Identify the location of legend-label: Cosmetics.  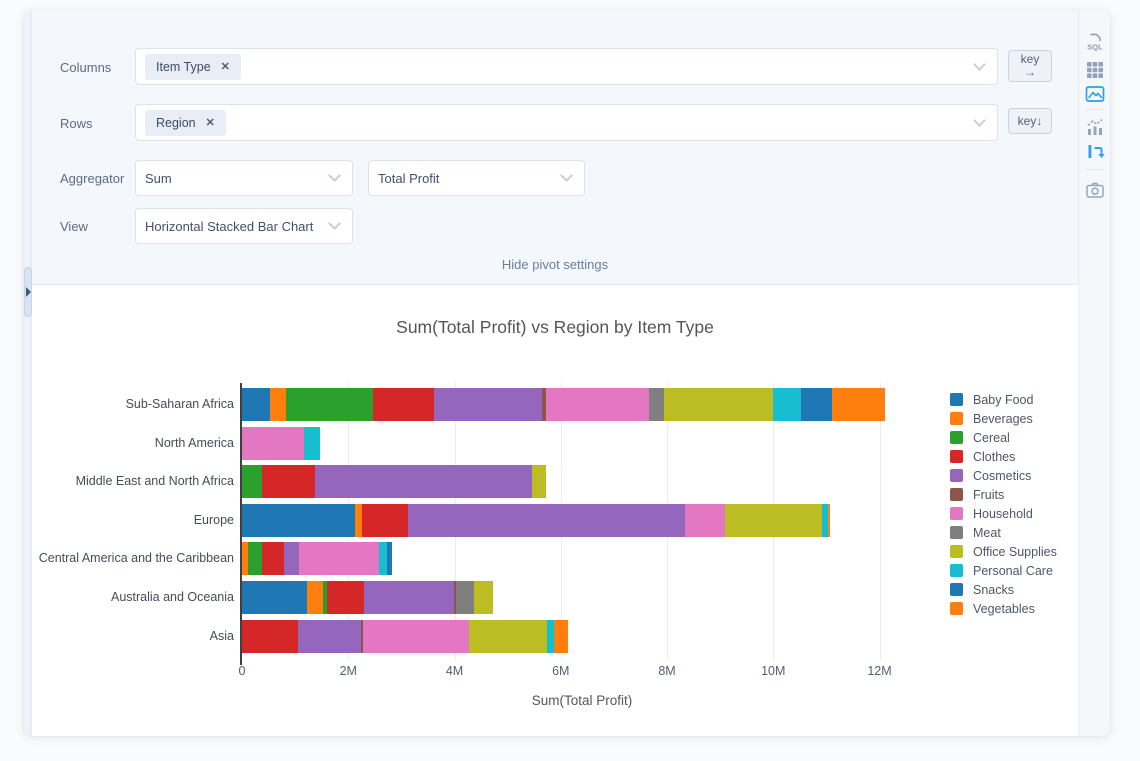
(1002, 475).